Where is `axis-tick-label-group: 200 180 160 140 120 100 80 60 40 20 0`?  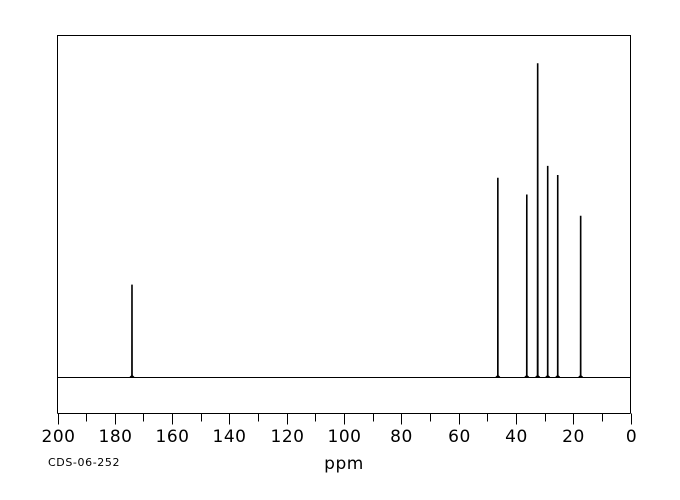
axis-tick-label-group: 200 180 160 140 120 100 80 60 40 20 0 is located at coordinates (339, 437).